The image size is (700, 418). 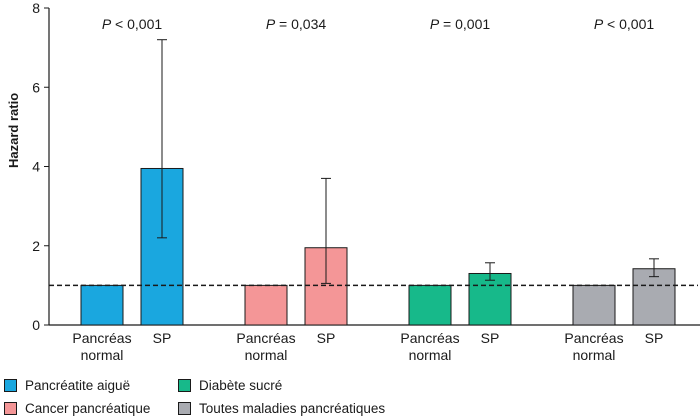 What do you see at coordinates (78, 385) in the screenshot?
I see `legend-label: Pancréatite aiguë` at bounding box center [78, 385].